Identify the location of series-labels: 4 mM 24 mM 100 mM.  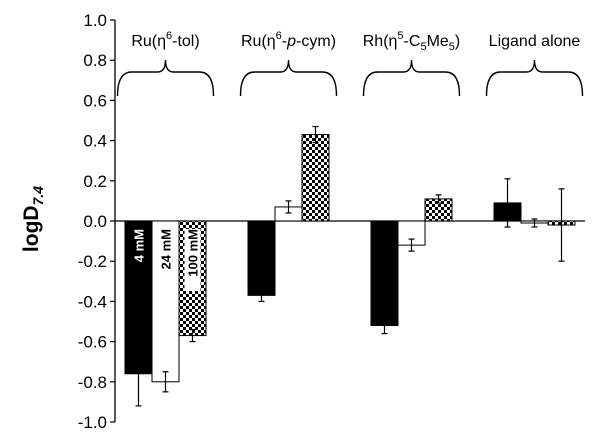
(166, 260).